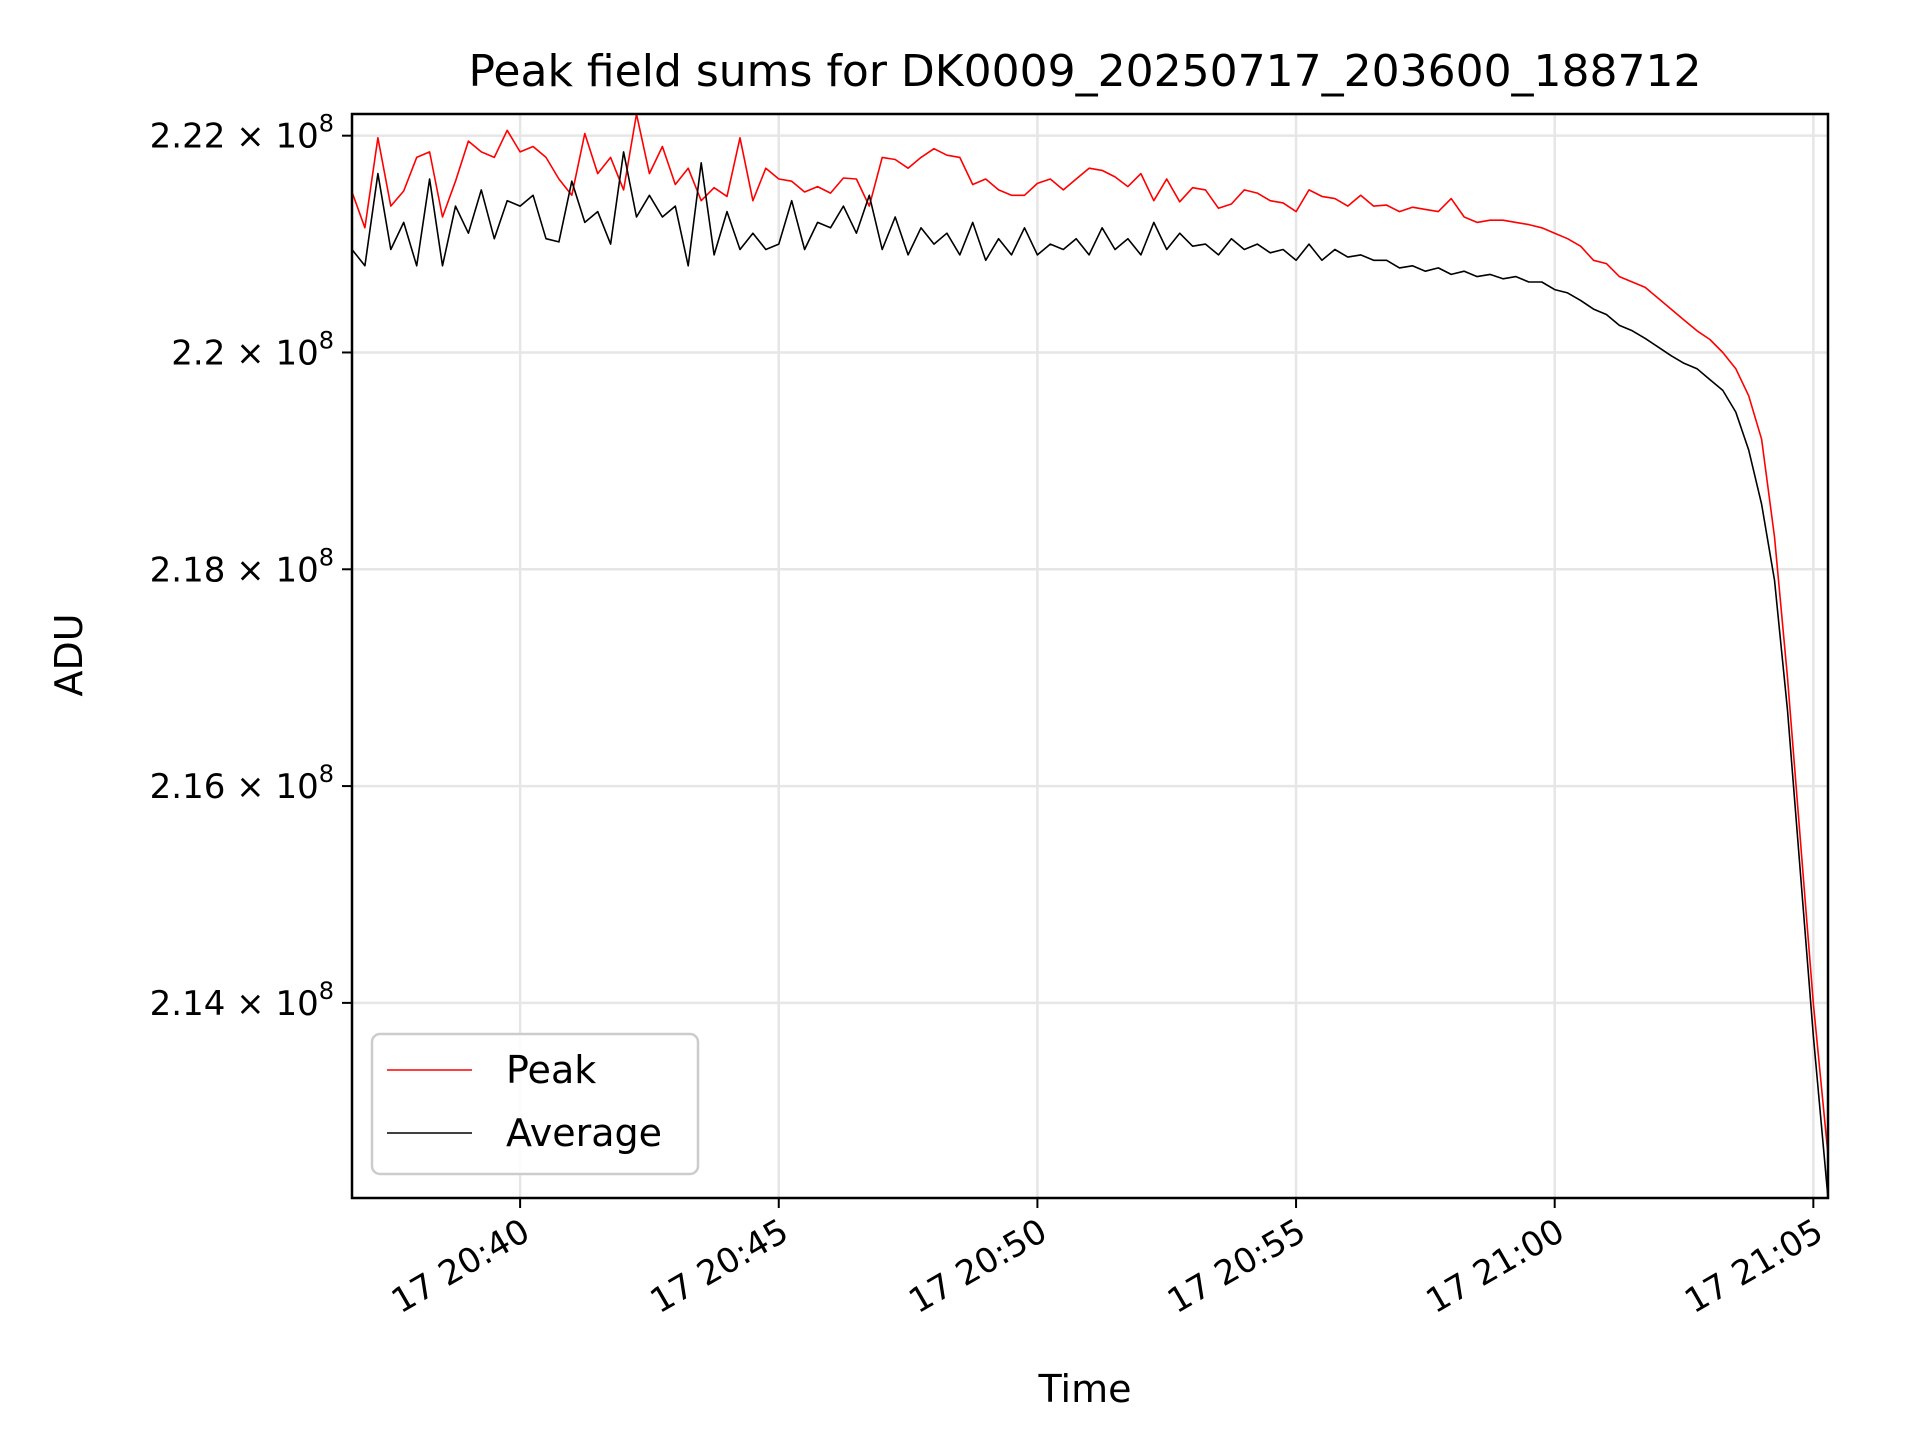  I want to click on legend-box, so click(535, 1104).